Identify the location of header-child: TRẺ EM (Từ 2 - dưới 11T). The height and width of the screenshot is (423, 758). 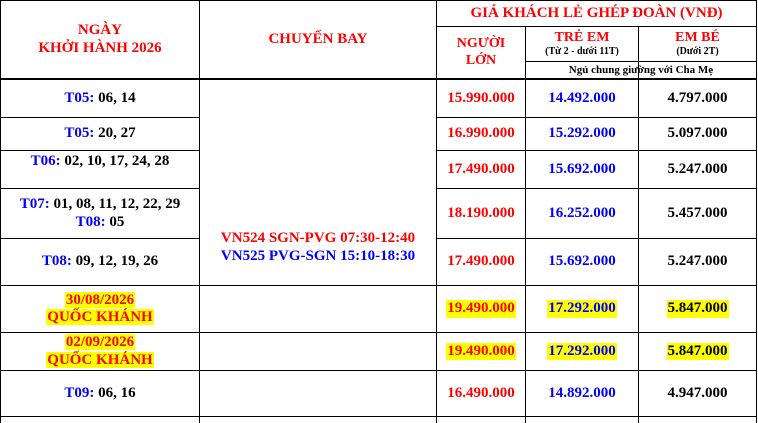
(582, 44).